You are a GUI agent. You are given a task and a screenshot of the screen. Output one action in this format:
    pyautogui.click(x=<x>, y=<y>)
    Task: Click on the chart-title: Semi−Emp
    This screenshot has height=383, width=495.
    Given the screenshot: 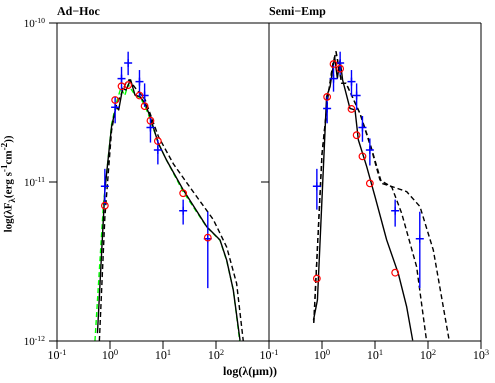 What is the action you would take?
    pyautogui.click(x=297, y=11)
    